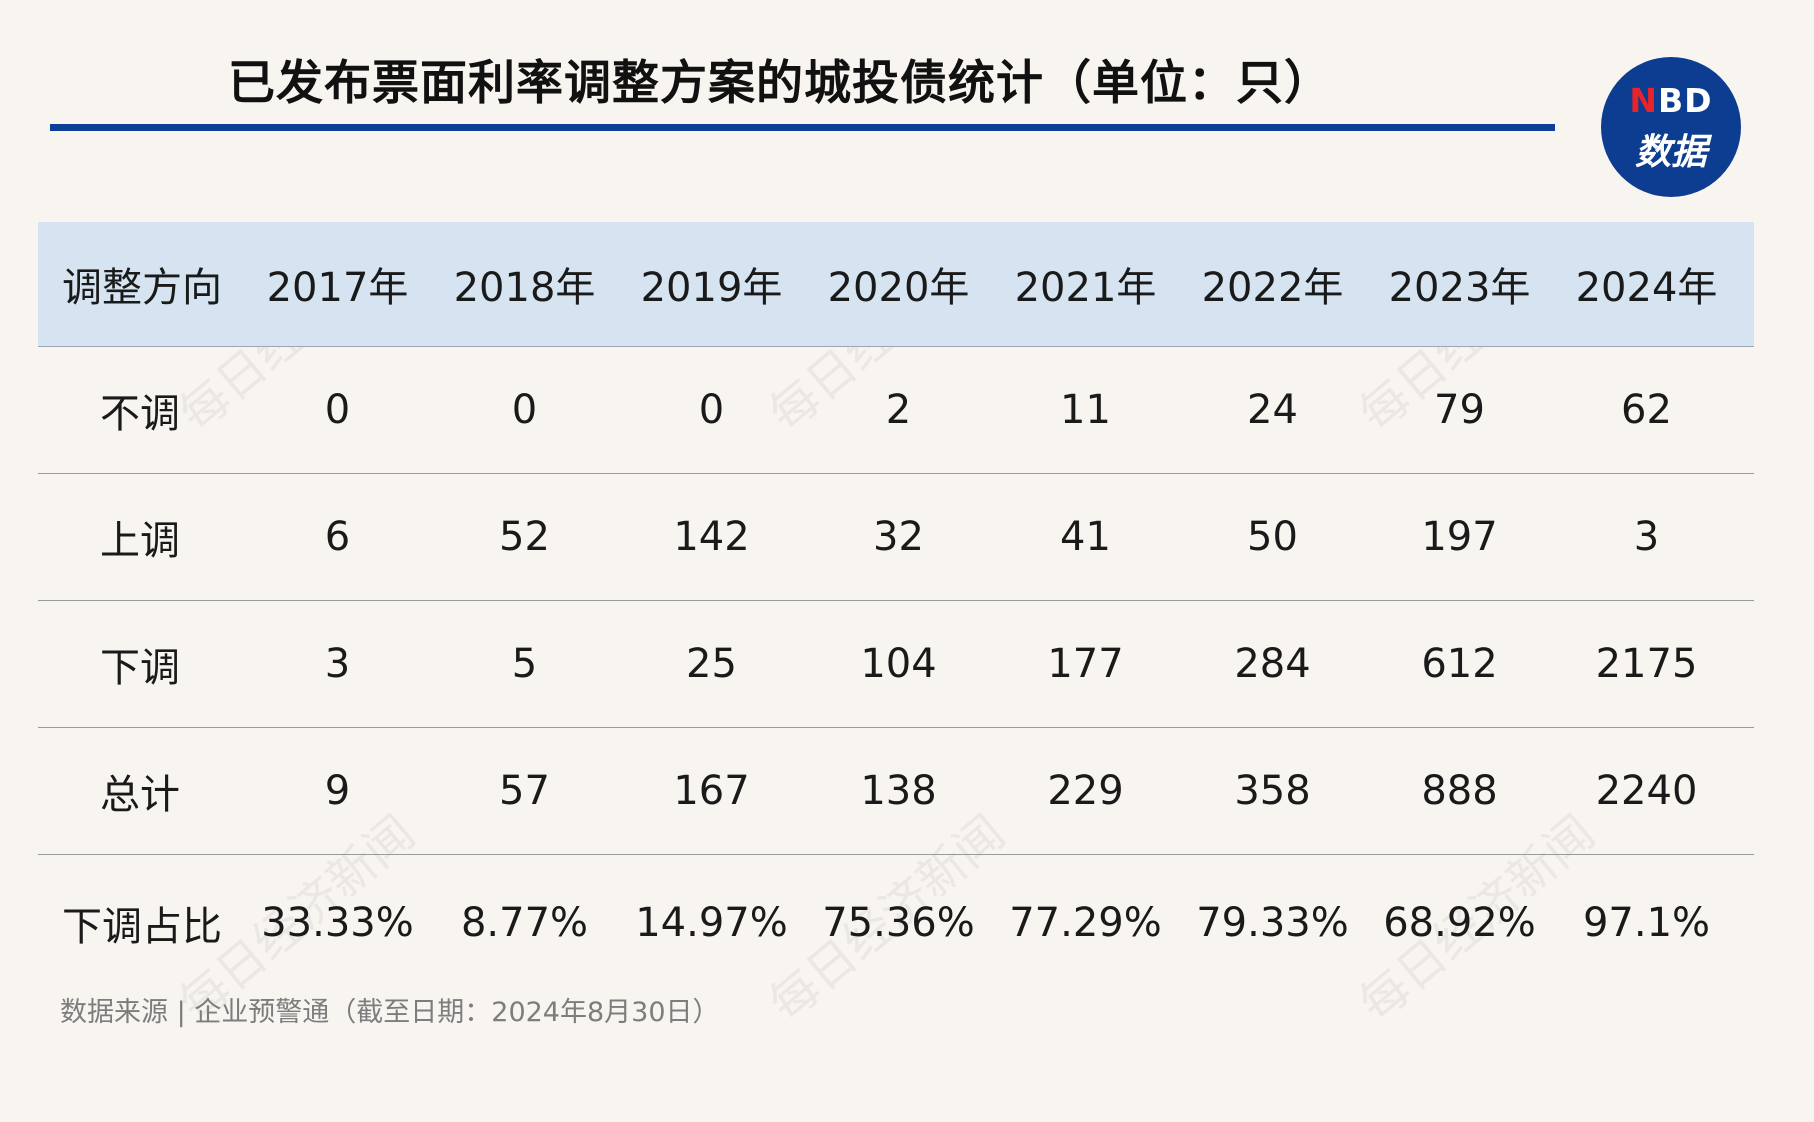 The width and height of the screenshot is (1814, 1122). I want to click on logo-accent-letter: N, so click(1644, 100).